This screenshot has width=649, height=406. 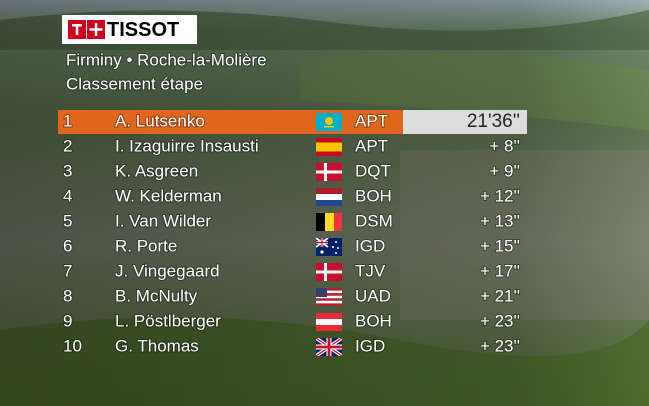 I want to click on standings-row: 1 A. Lutsenko APT 21'36'', so click(x=292, y=122).